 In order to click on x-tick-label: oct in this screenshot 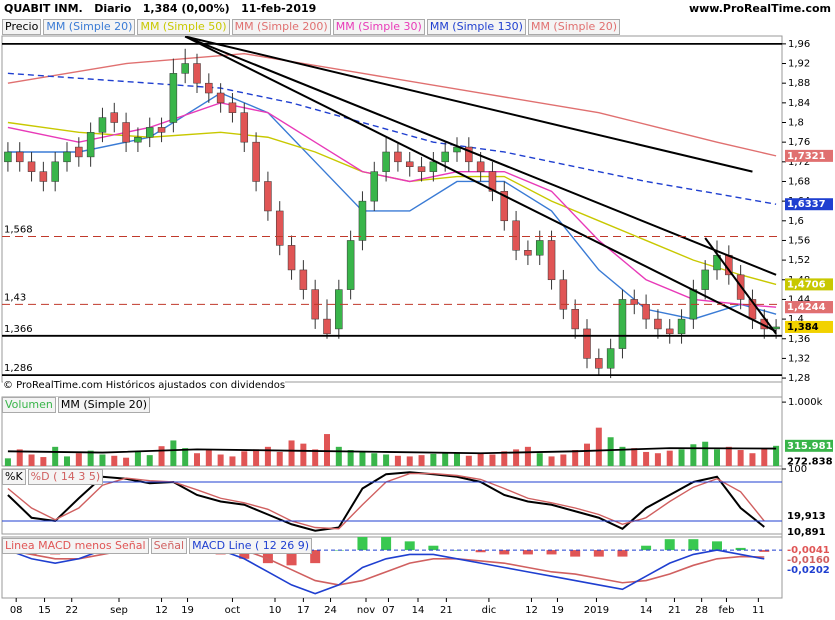, I will do `click(233, 610)`.